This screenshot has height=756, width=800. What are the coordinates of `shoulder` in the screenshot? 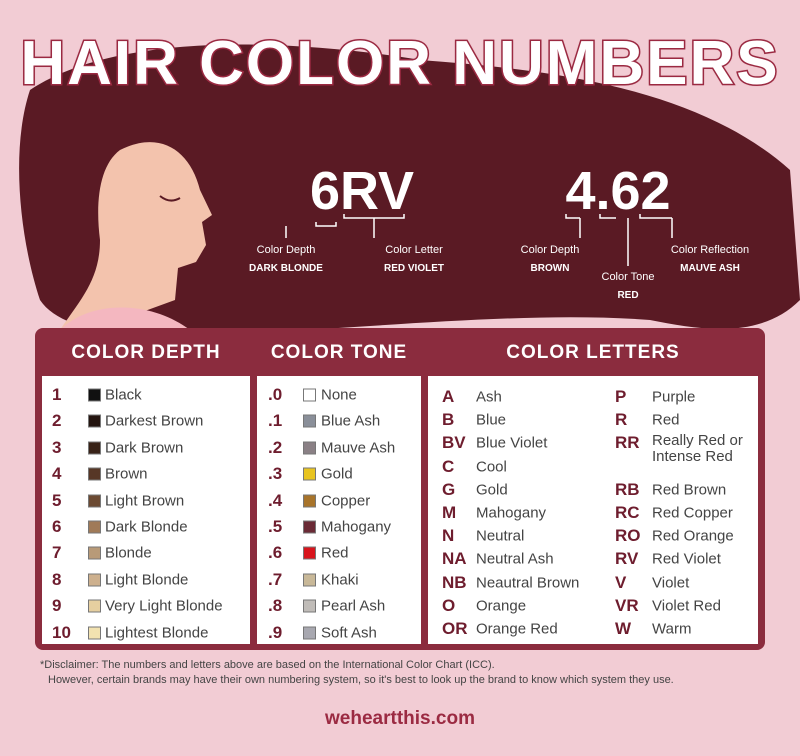 It's located at (125, 318).